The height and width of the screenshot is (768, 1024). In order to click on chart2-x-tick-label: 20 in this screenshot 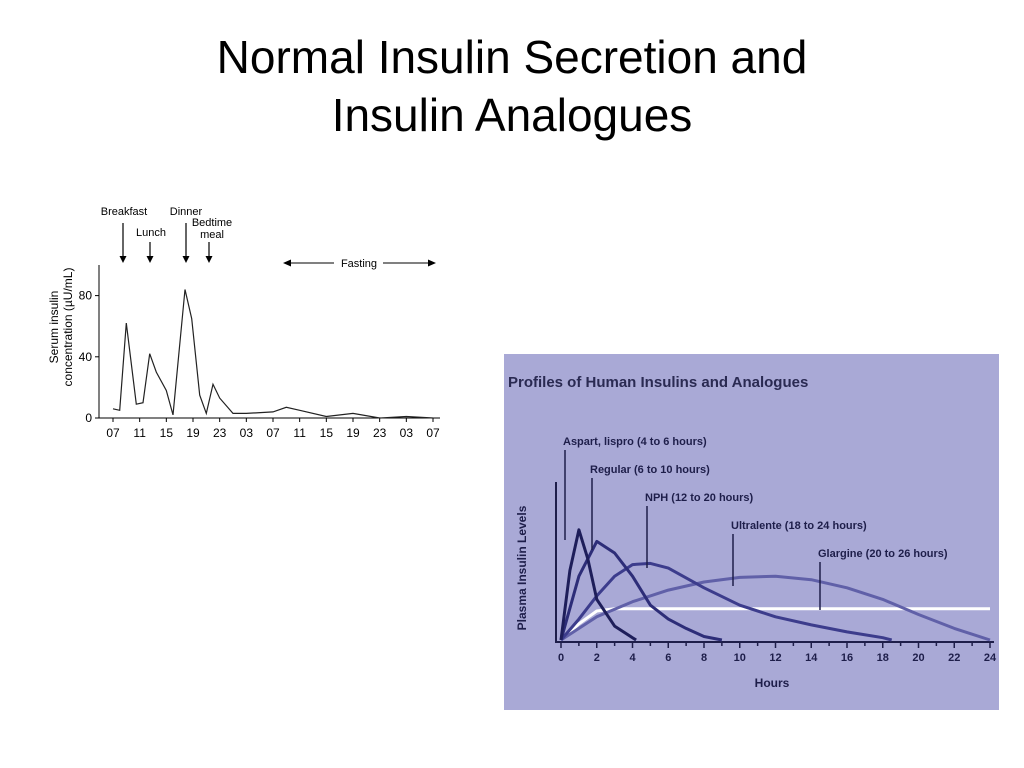, I will do `click(918, 658)`.